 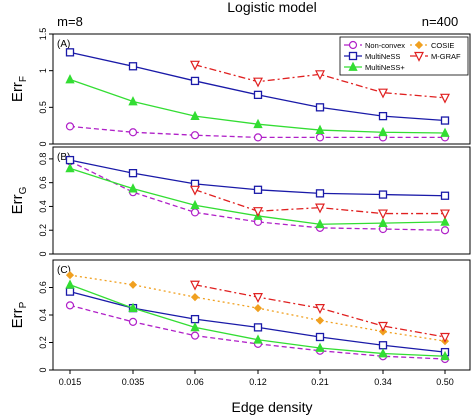 I want to click on y-axis-label: ErrP, so click(x=19, y=314).